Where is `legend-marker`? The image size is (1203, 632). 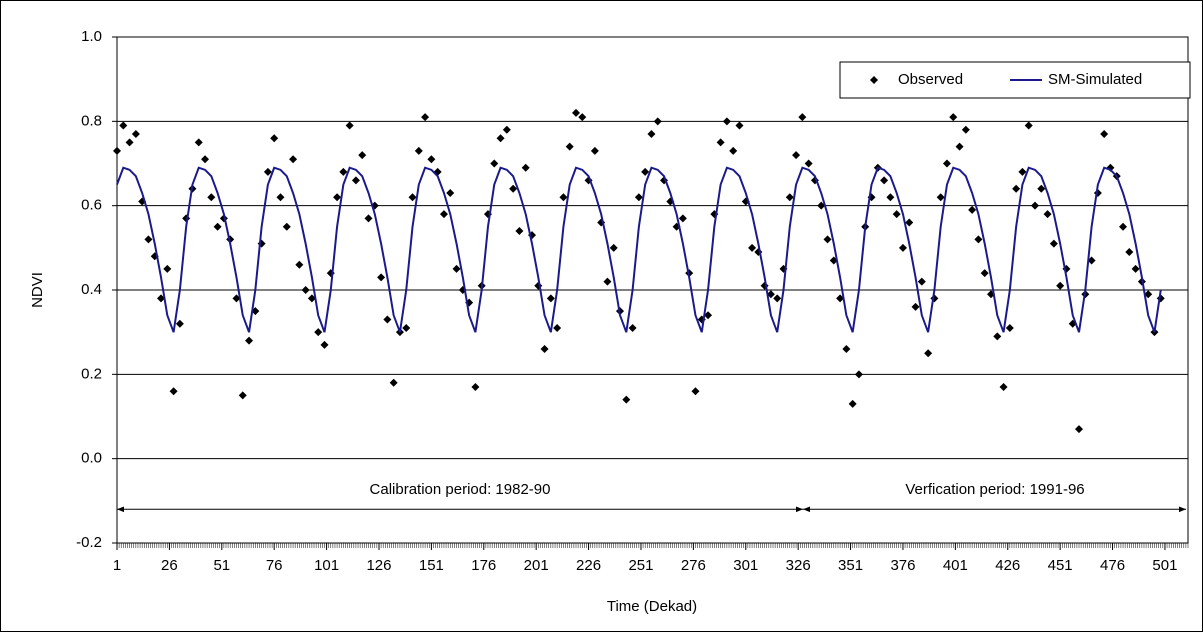 legend-marker is located at coordinates (874, 80).